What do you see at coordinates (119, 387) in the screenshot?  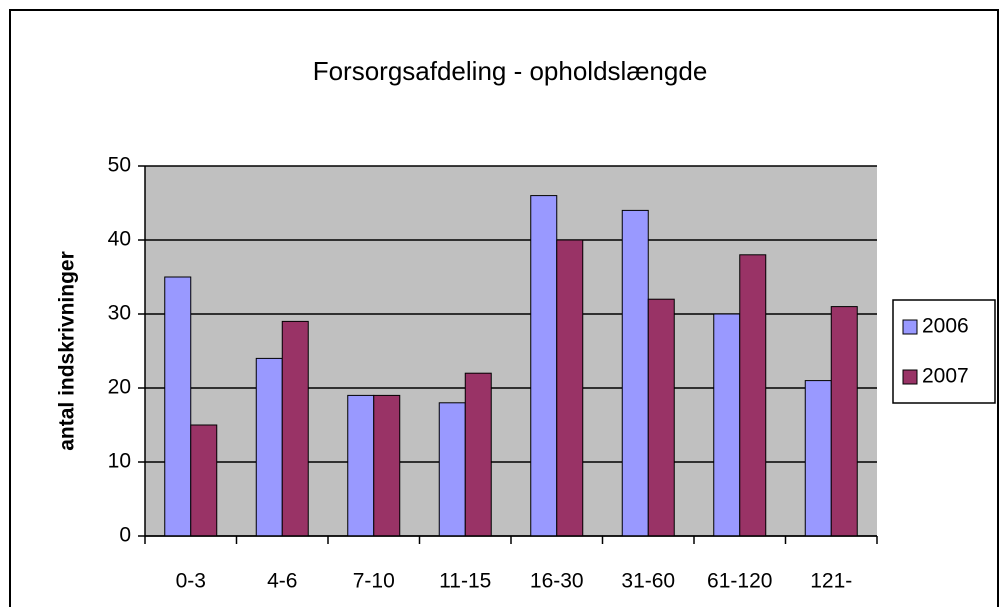 I see `y-tick-label: 20` at bounding box center [119, 387].